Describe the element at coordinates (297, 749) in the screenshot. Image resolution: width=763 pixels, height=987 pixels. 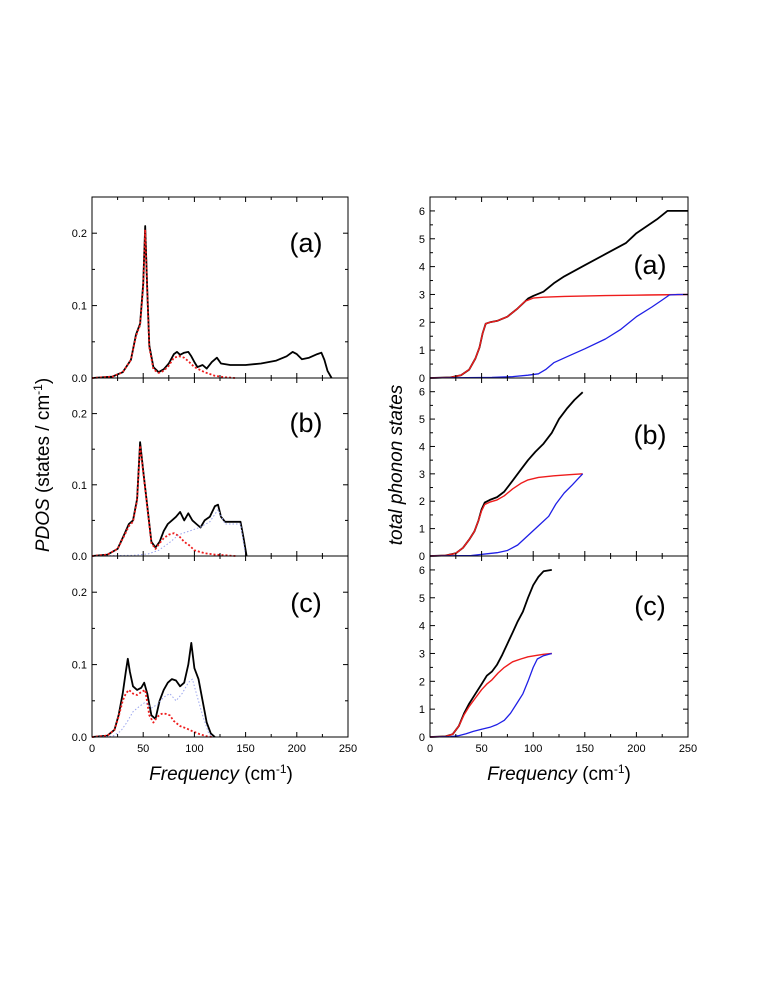
I see `pdos-c-x-tick-label: 200` at that location.